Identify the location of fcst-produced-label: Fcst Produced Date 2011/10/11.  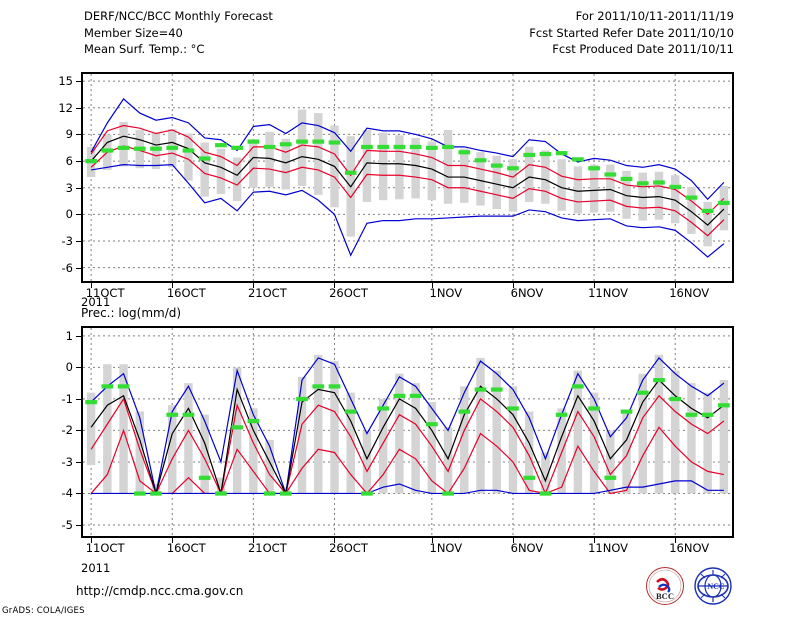
(643, 49).